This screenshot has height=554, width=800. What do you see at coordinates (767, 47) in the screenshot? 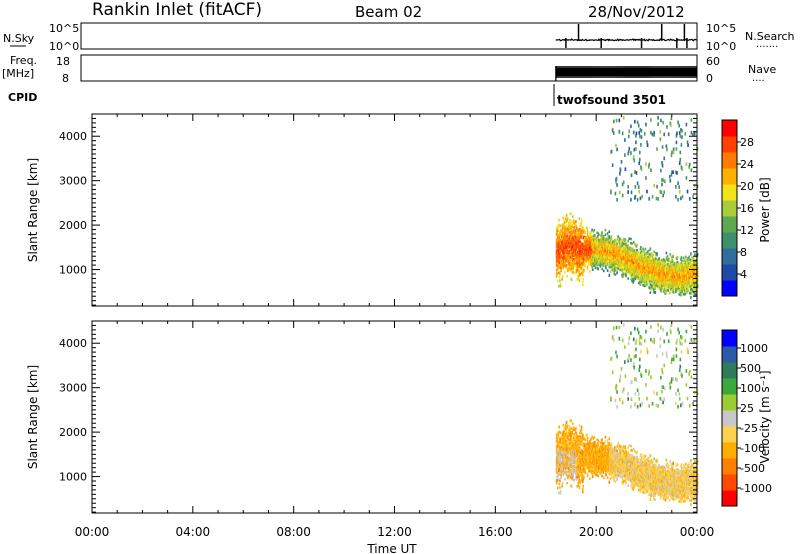
I see `nsearch-dots: ·······` at bounding box center [767, 47].